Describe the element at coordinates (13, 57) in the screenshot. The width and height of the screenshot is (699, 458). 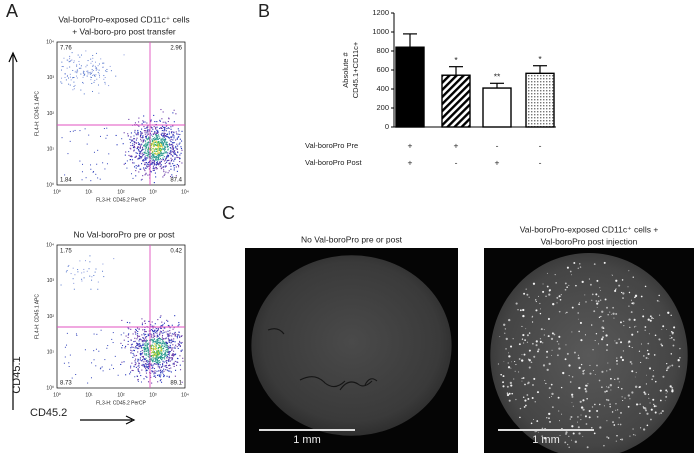
I see `arrow-head` at that location.